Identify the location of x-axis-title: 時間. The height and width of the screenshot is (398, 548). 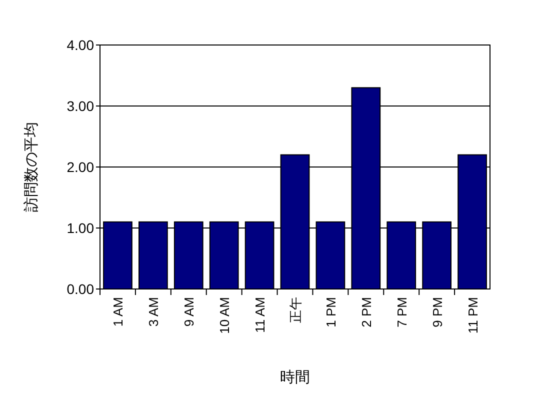
(295, 377).